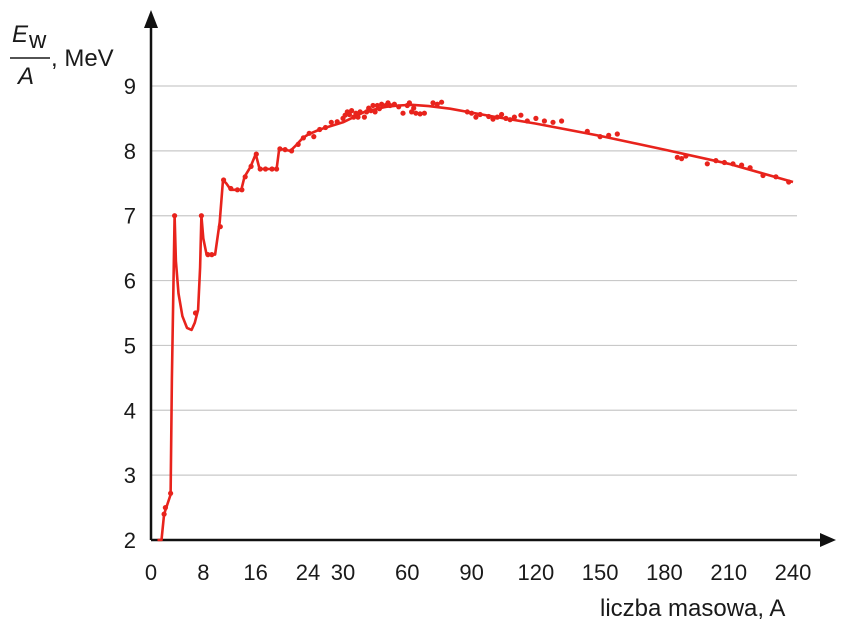 The width and height of the screenshot is (852, 628). Describe the element at coordinates (25, 76) in the screenshot. I see `y-label-denominator: A` at that location.